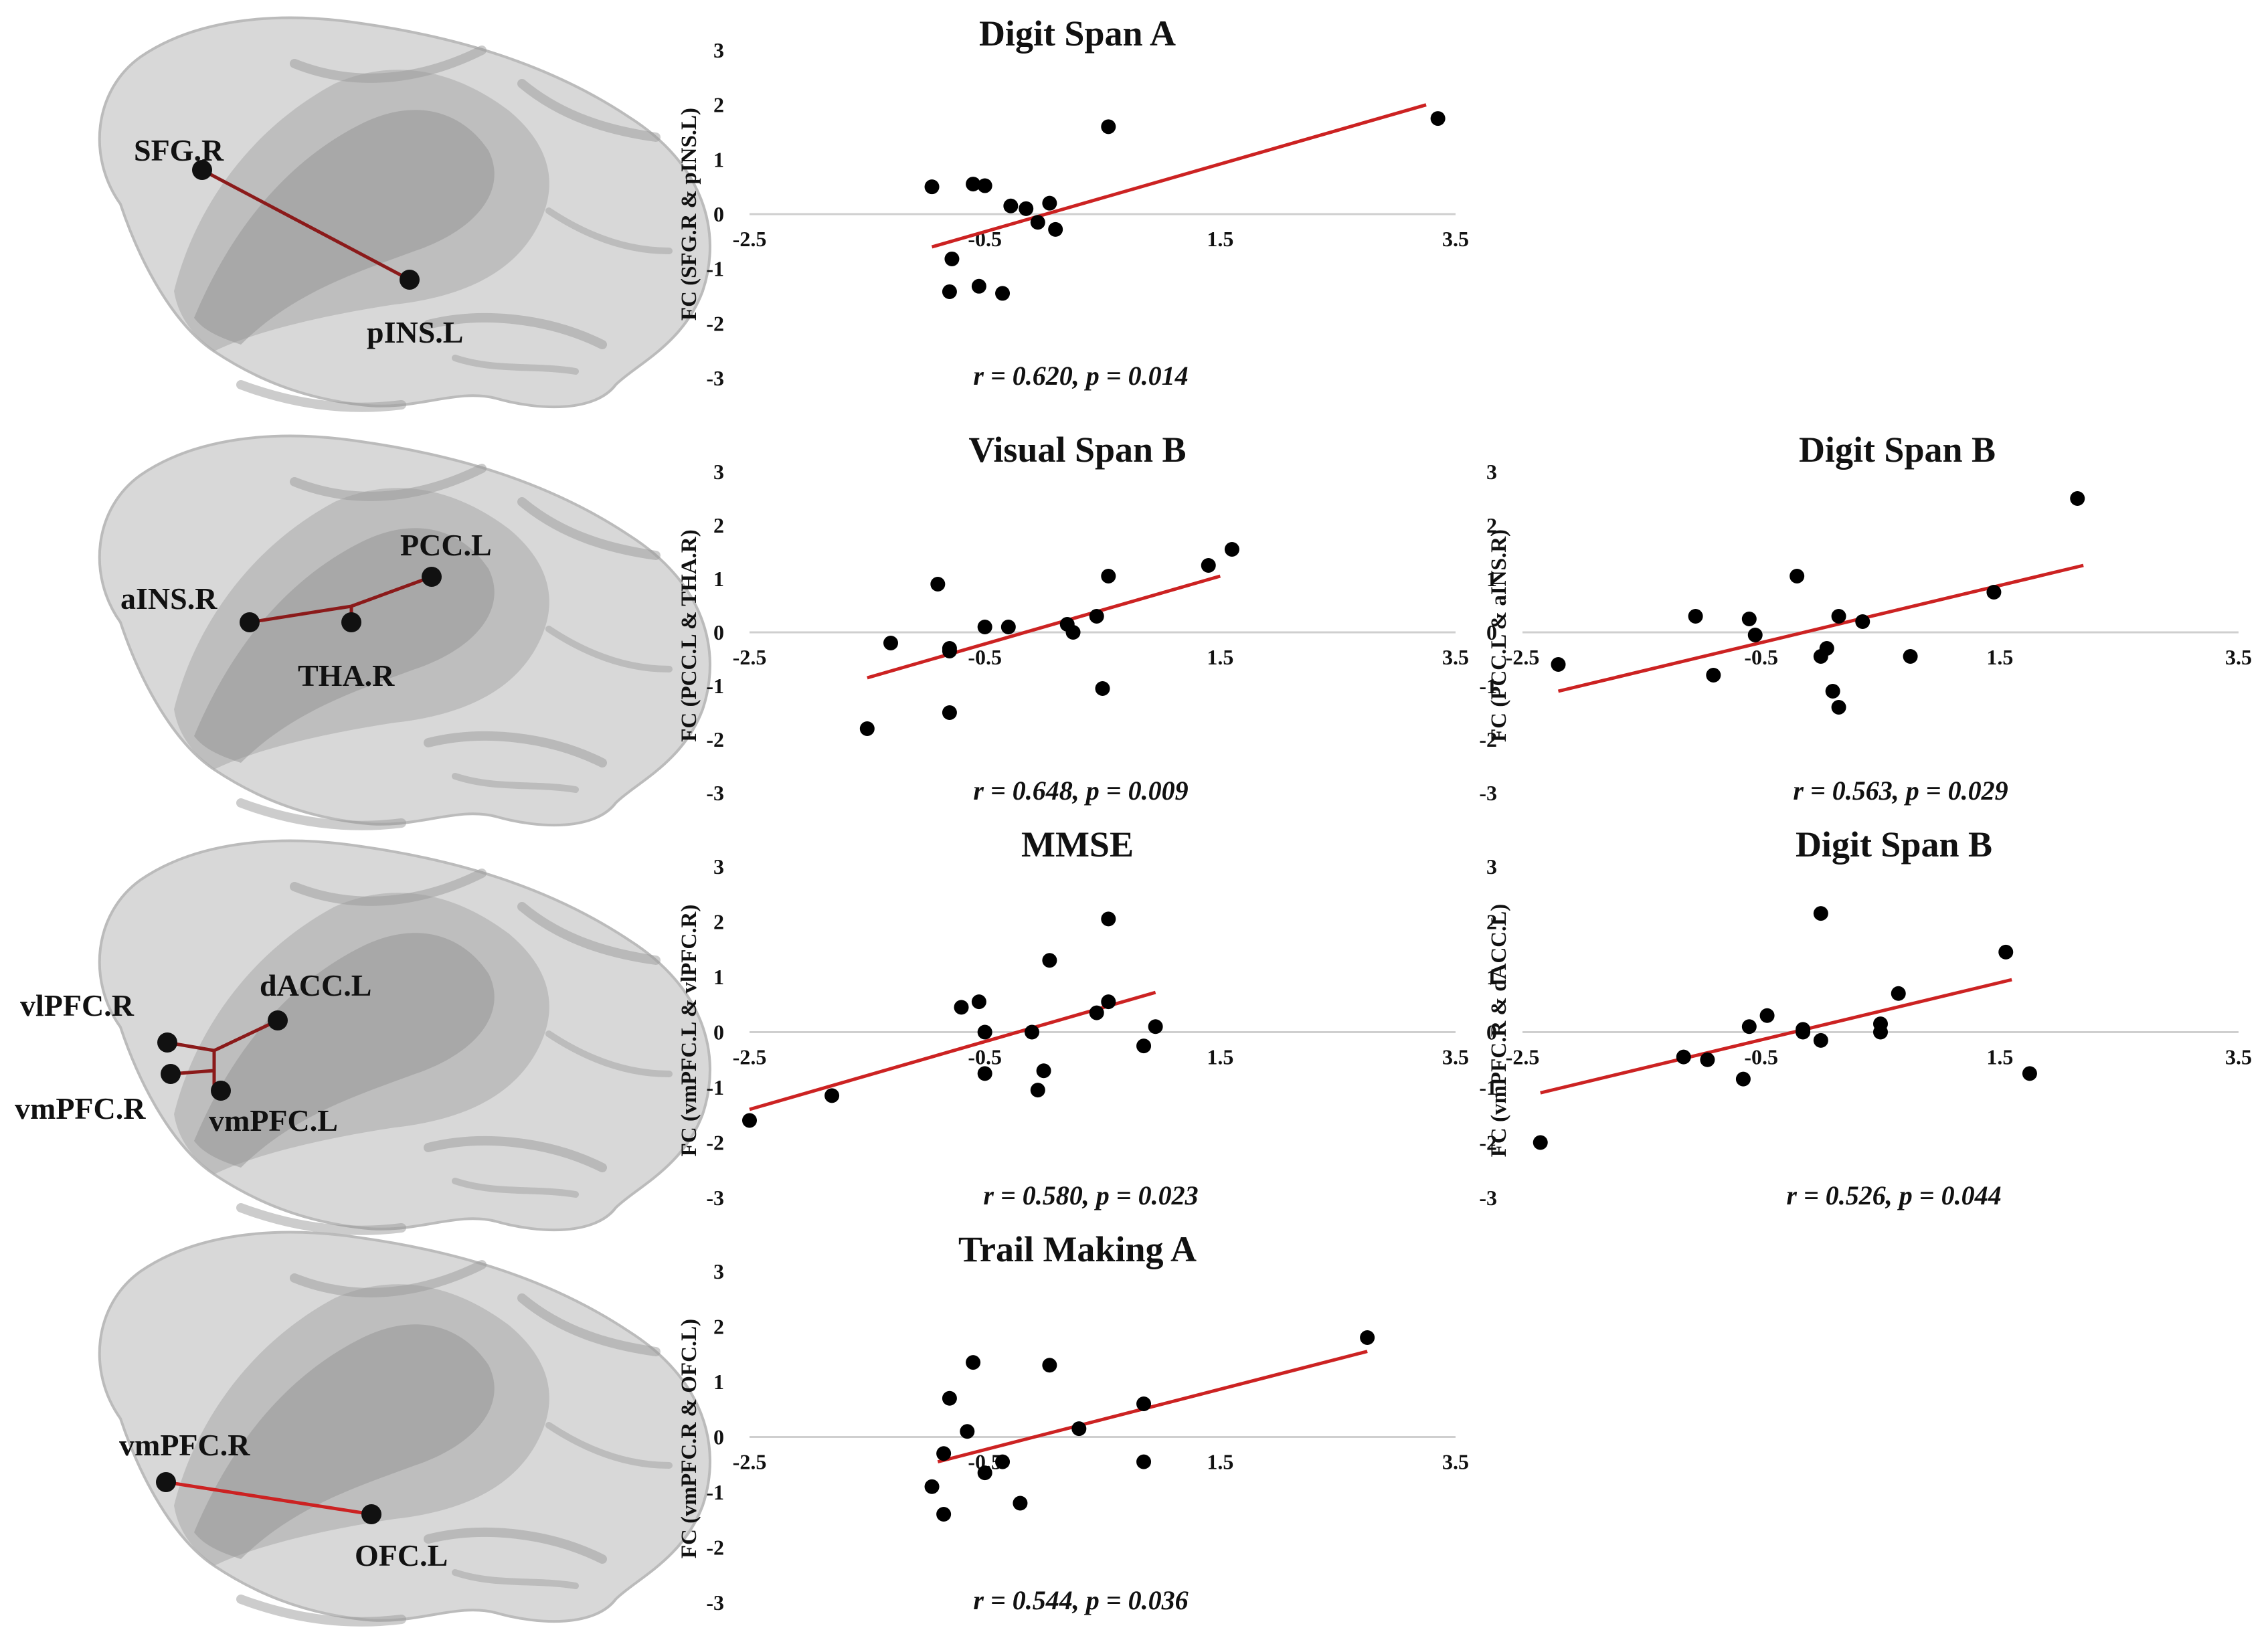  I want to click on label-pins-l: pINS.L, so click(415, 332).